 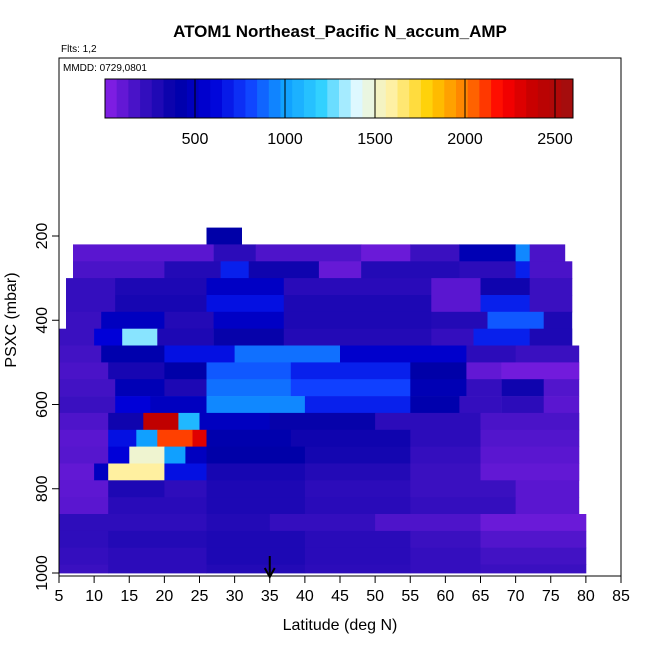 What do you see at coordinates (340, 625) in the screenshot?
I see `x-axis-label: Latitude (deg N)` at bounding box center [340, 625].